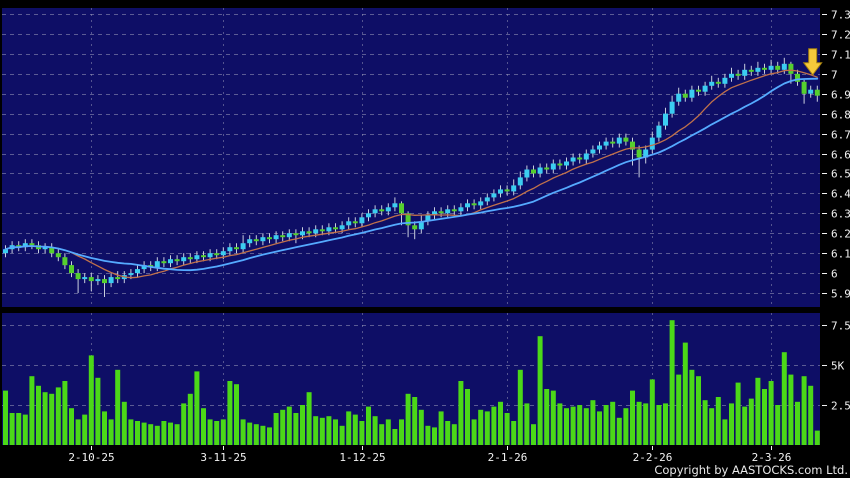 Image resolution: width=850 pixels, height=478 pixels. Describe the element at coordinates (362, 457) in the screenshot. I see `x-axis-label: 1-12-25` at that location.